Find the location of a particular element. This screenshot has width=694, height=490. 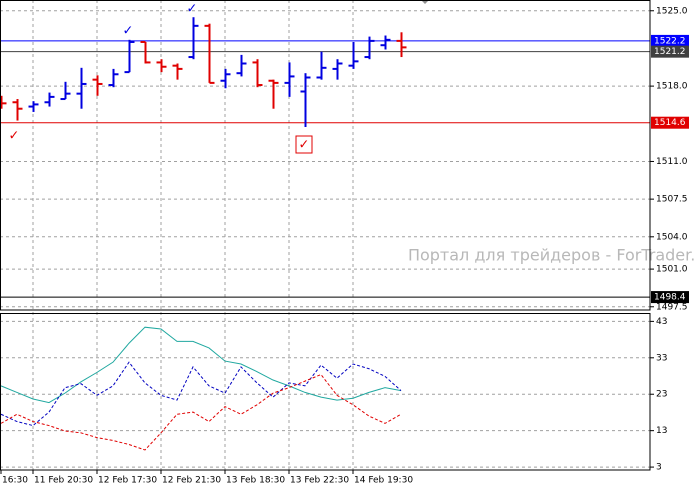

level-label: 1521.2 is located at coordinates (670, 52).